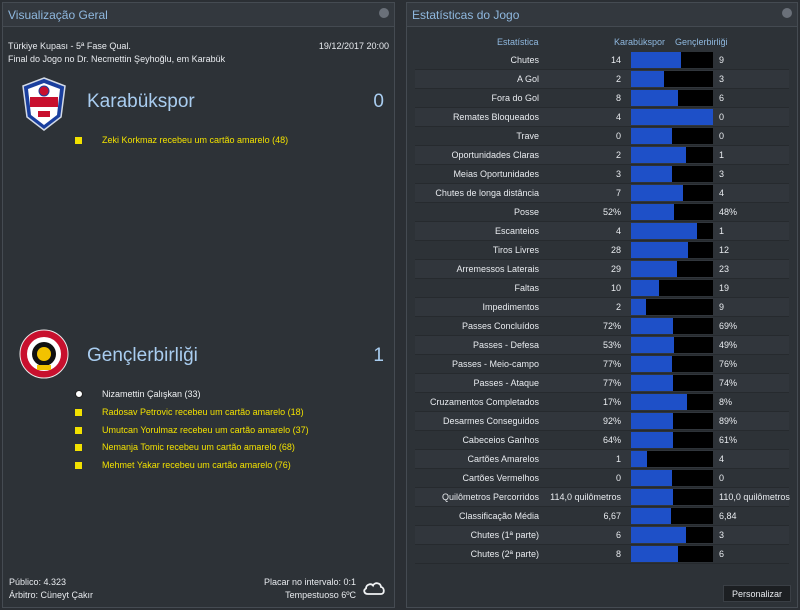 This screenshot has width=800, height=610. I want to click on away-stat-value: 110,0 quilômetros, so click(754, 497).